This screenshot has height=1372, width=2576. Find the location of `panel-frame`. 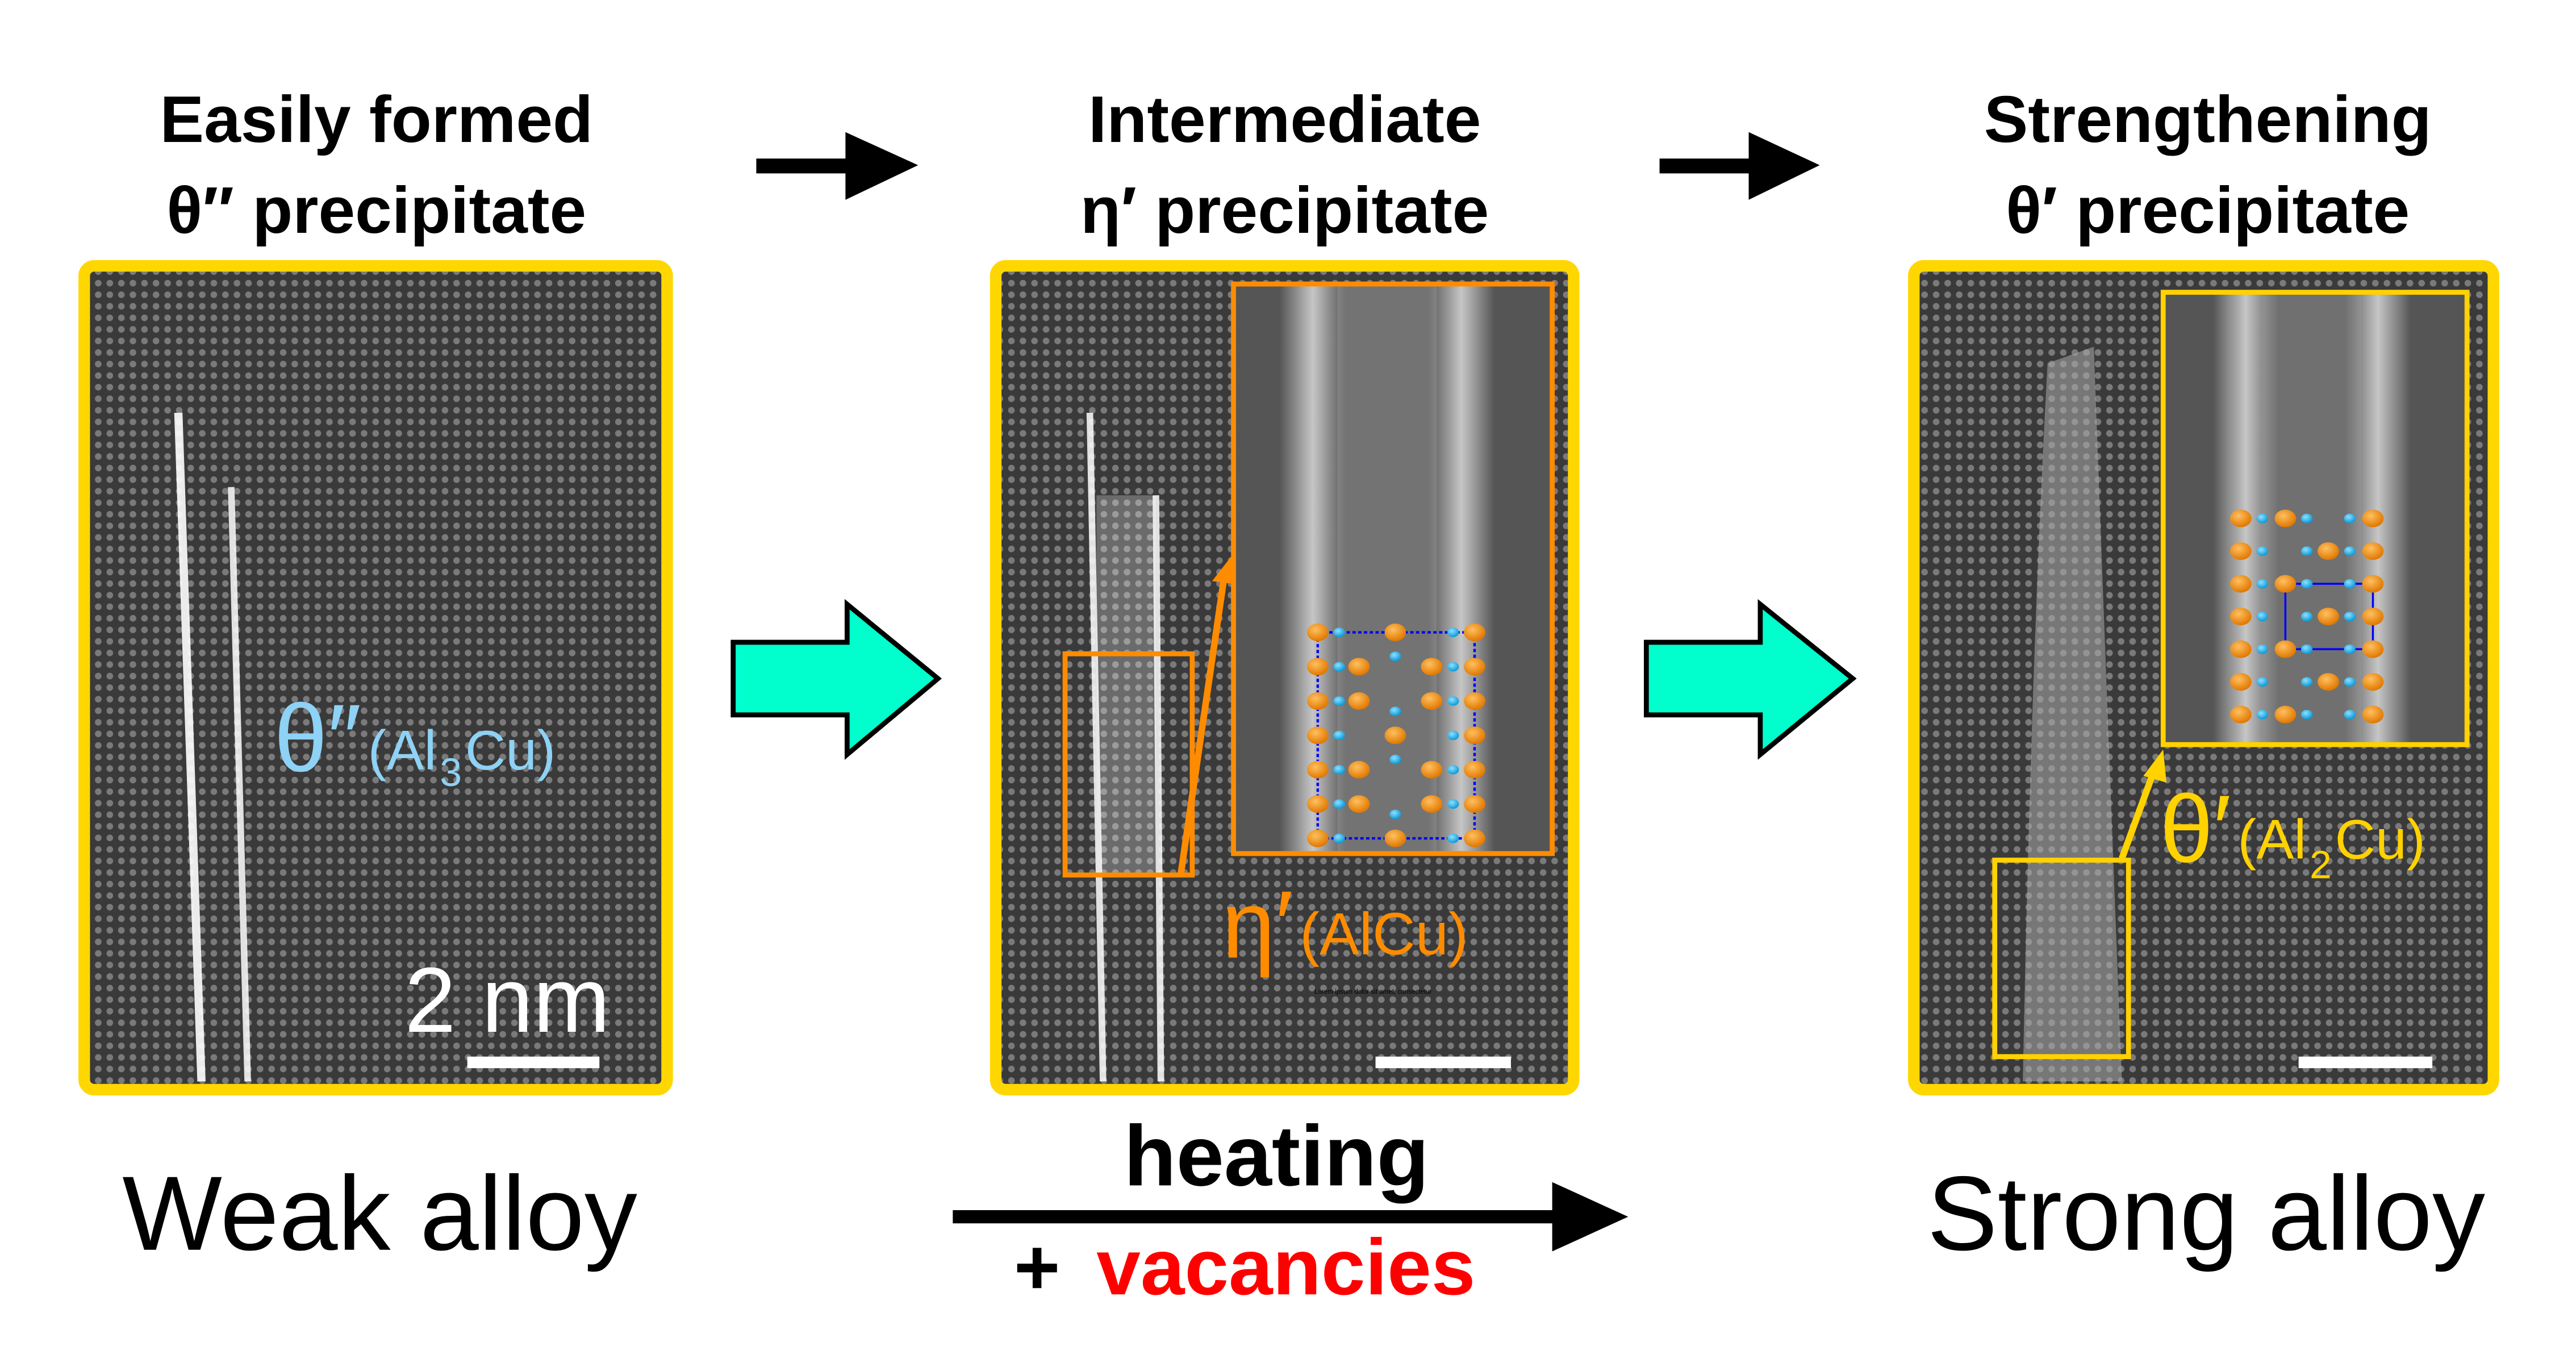

panel-frame is located at coordinates (375, 677).